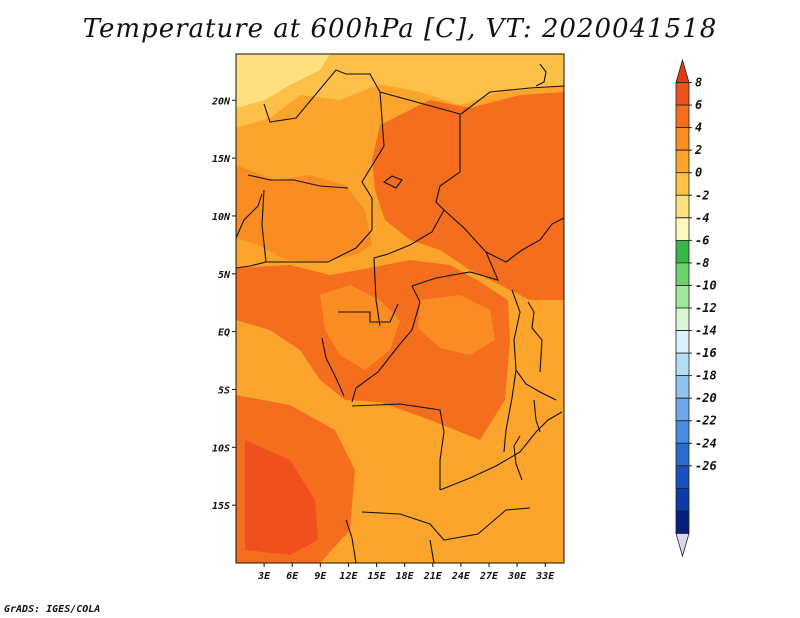 The width and height of the screenshot is (800, 618). Describe the element at coordinates (702, 195) in the screenshot. I see `colorbar-label: -2` at that location.